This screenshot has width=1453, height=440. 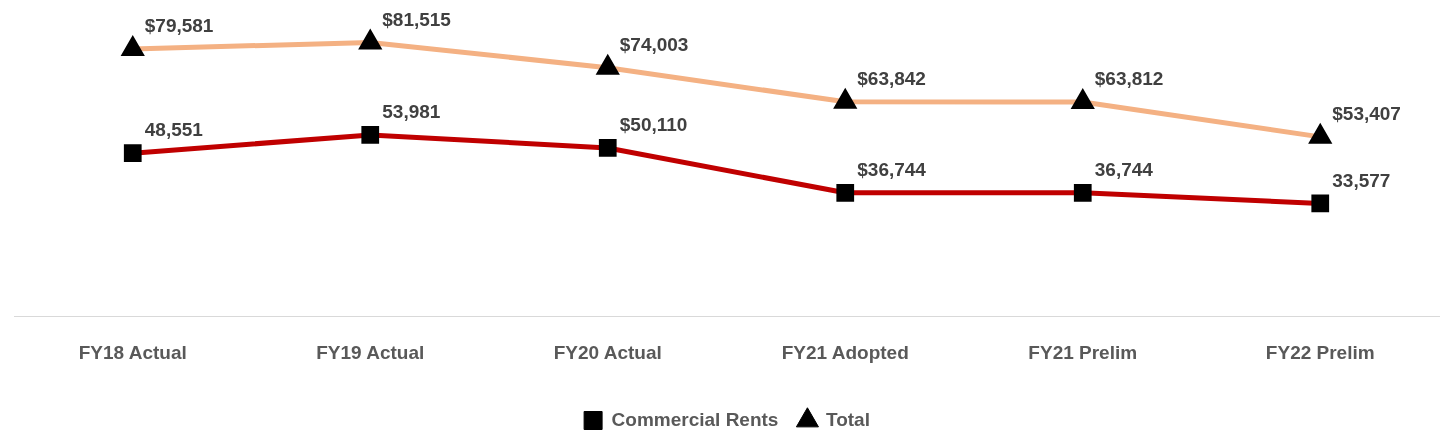 I want to click on data-label: $79,581, so click(x=179, y=26).